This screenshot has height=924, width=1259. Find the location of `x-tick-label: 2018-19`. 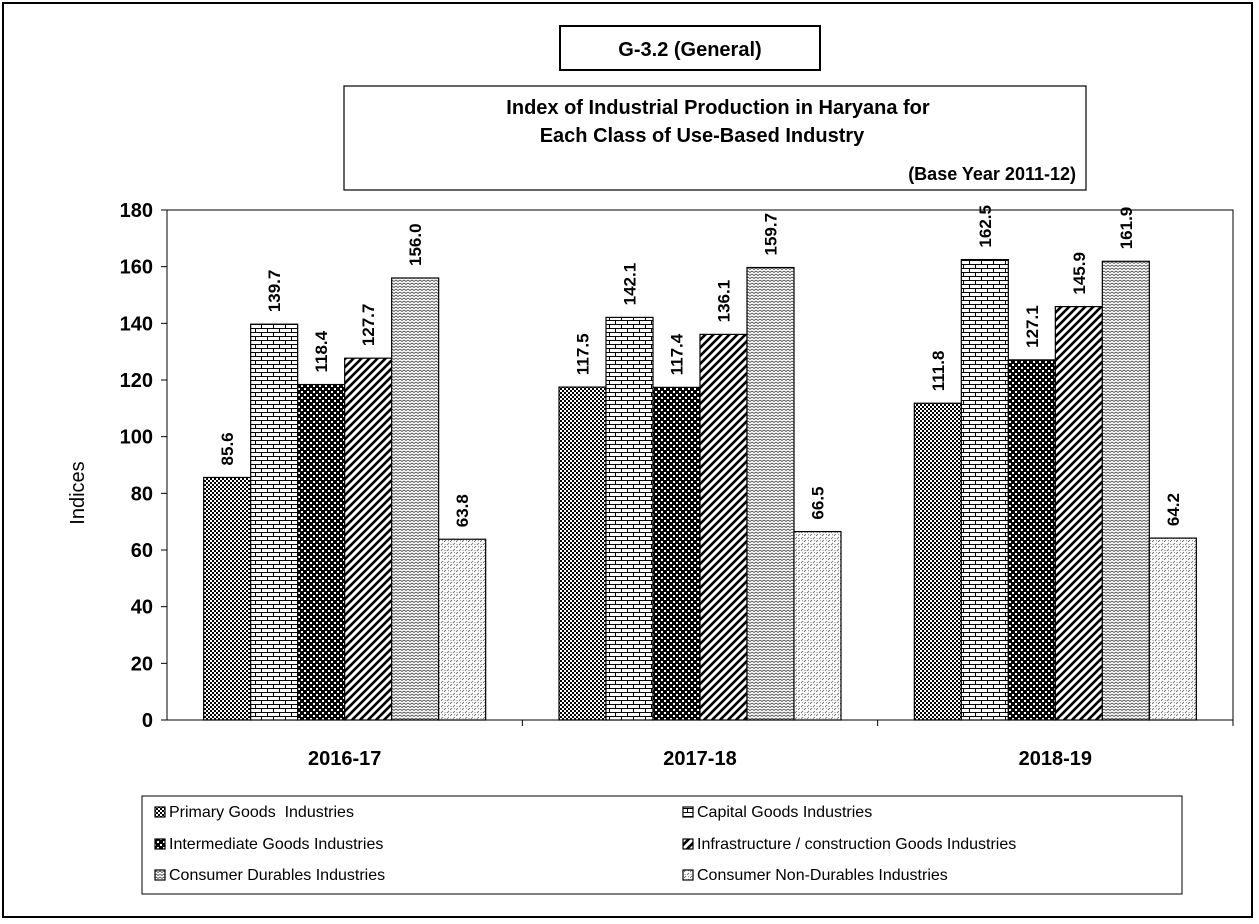

x-tick-label: 2018-19 is located at coordinates (1055, 759).